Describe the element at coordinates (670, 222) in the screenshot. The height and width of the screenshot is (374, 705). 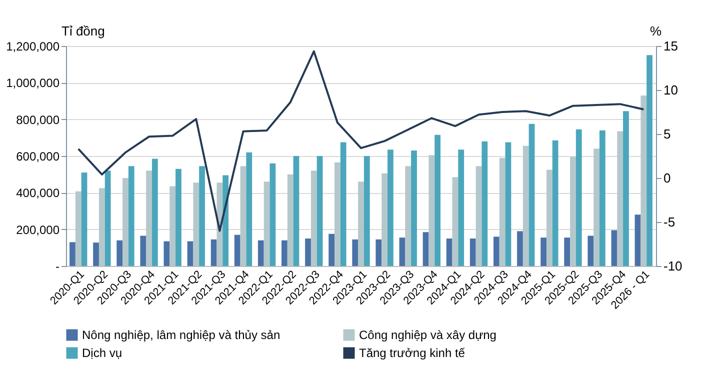
I see `y2-tick-label: -5` at that location.